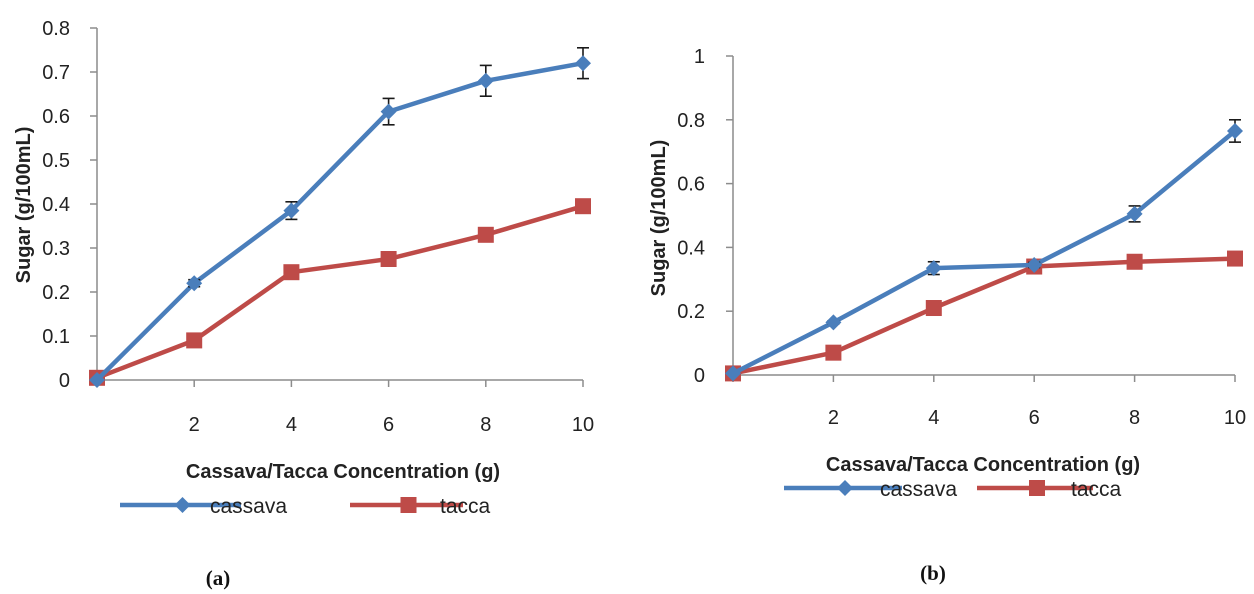 This screenshot has width=1254, height=594. I want to click on y-tick-label: 1, so click(699, 57).